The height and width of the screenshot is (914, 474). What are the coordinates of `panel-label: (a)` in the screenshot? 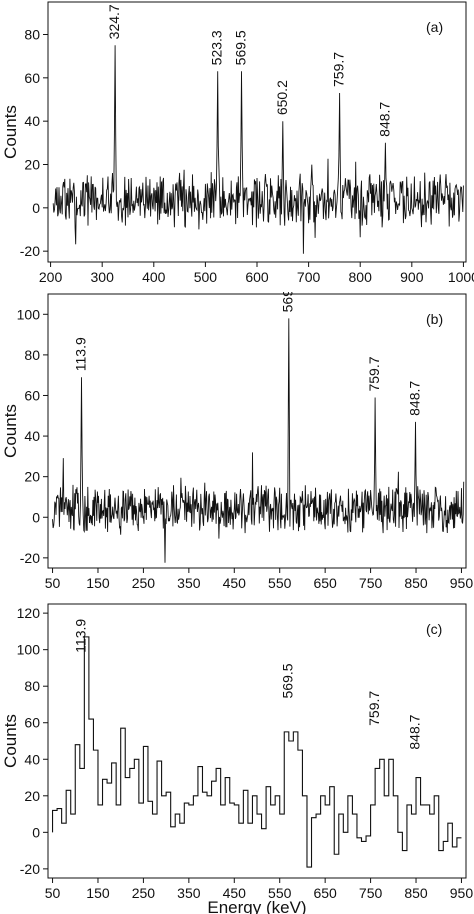 It's located at (434, 27).